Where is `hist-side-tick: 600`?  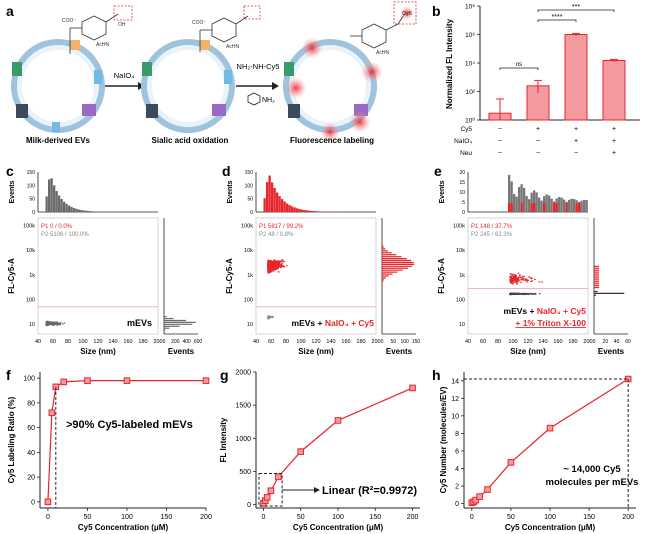
hist-side-tick: 600 is located at coordinates (198, 342).